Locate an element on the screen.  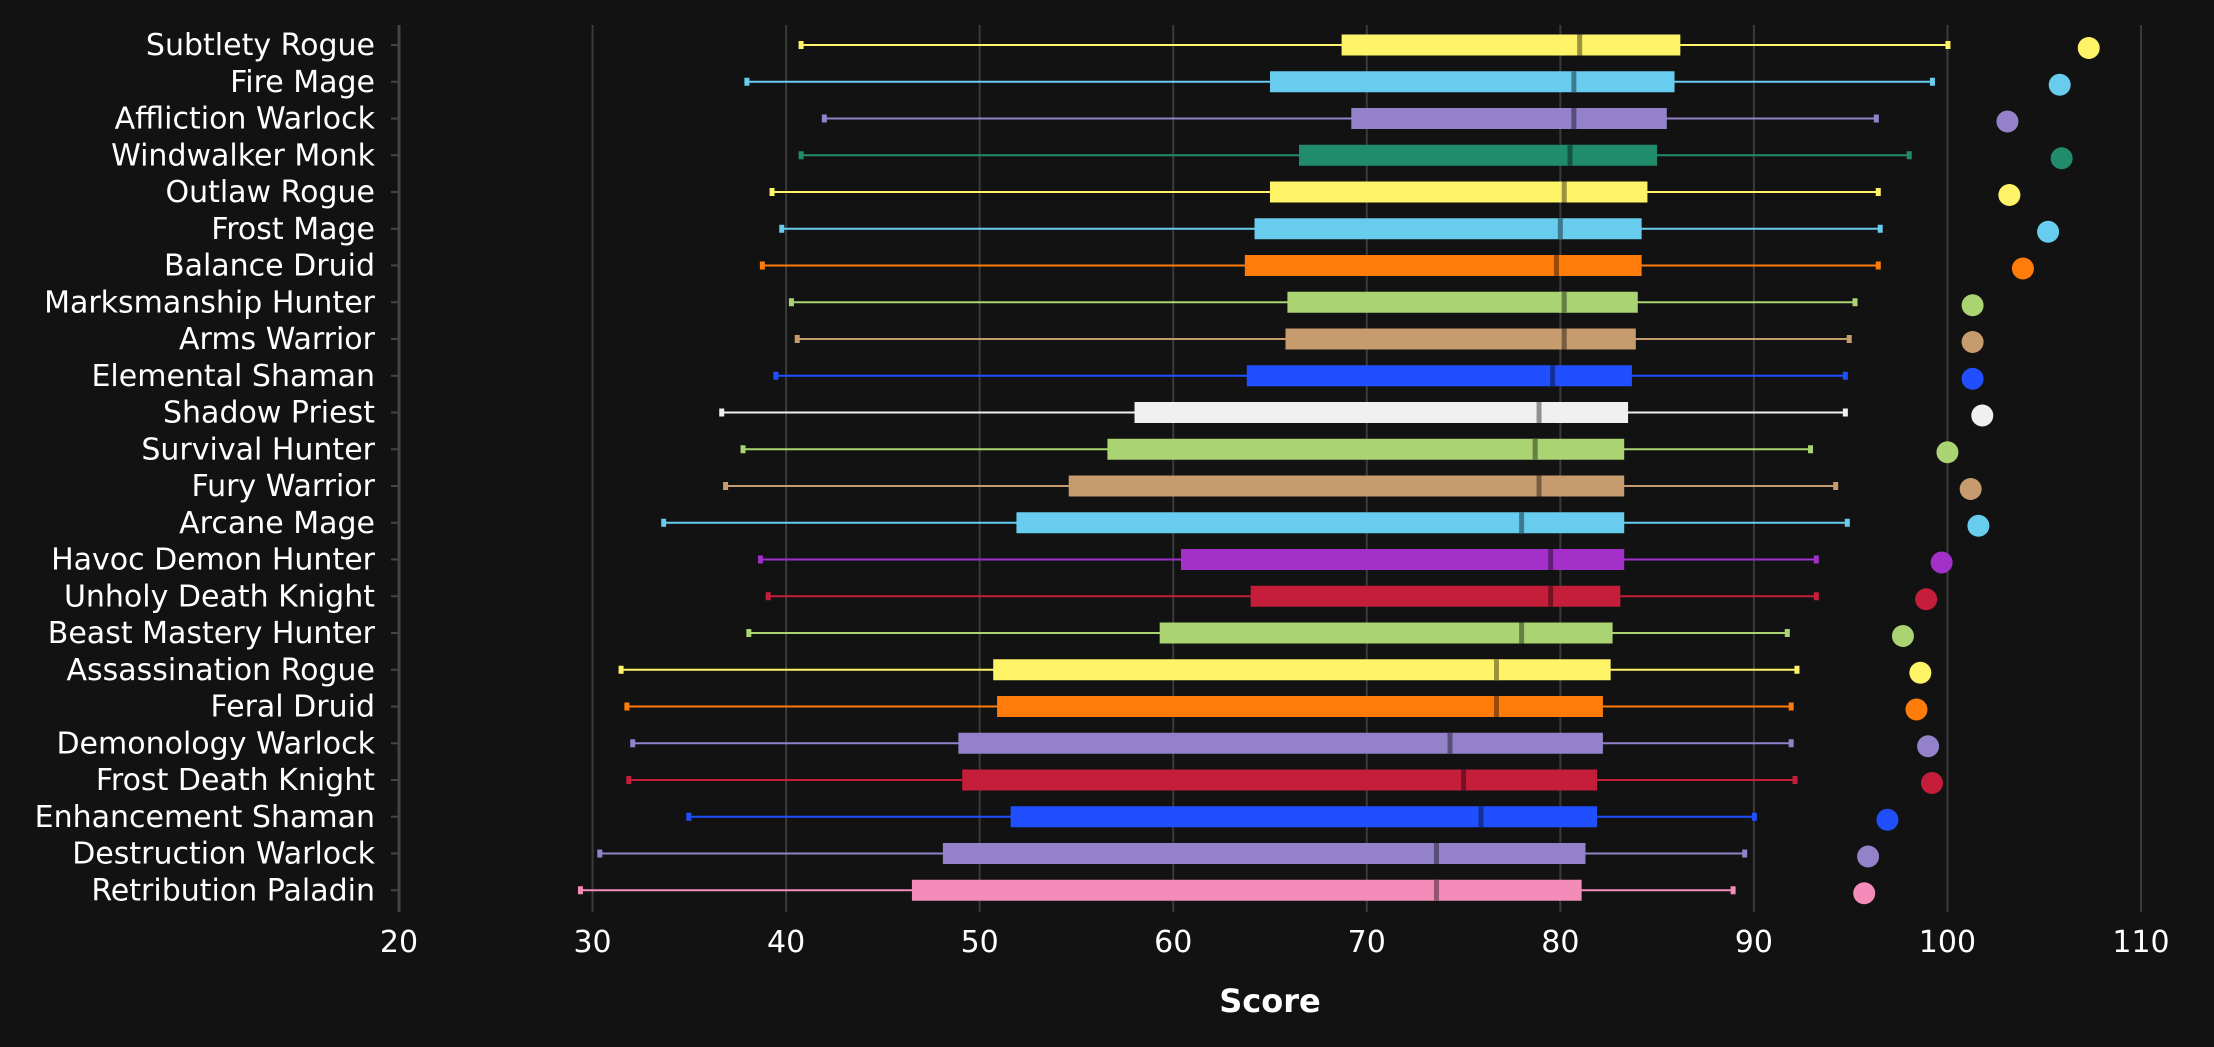
category-label: Enhancement Shaman is located at coordinates (205, 817).